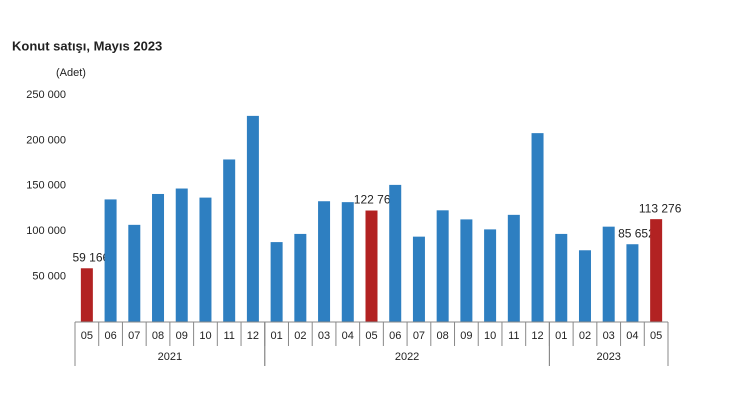 The image size is (730, 420). What do you see at coordinates (407, 357) in the screenshot?
I see `group-label: 2022` at bounding box center [407, 357].